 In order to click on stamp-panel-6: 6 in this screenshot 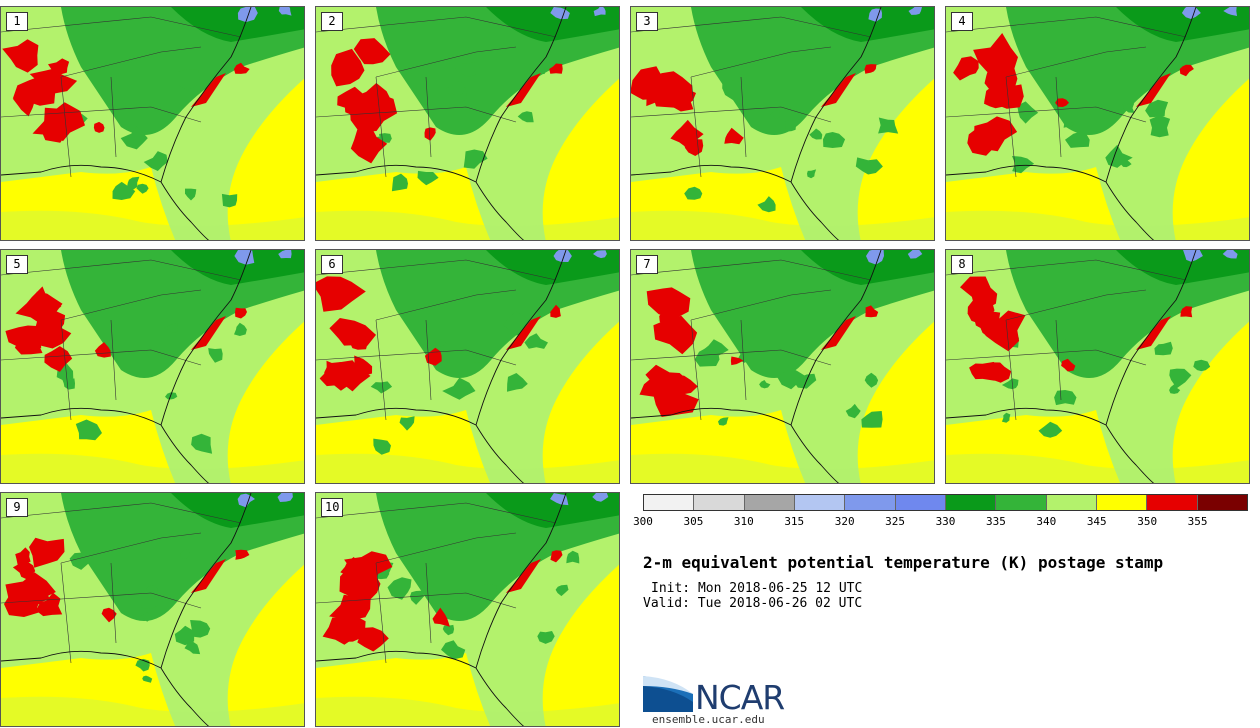, I will do `click(467, 366)`.